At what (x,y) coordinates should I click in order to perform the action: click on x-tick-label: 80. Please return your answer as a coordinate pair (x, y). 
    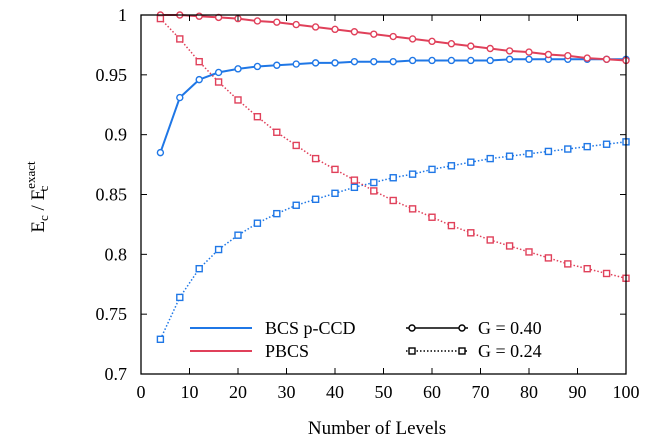
    Looking at the image, I should click on (529, 392).